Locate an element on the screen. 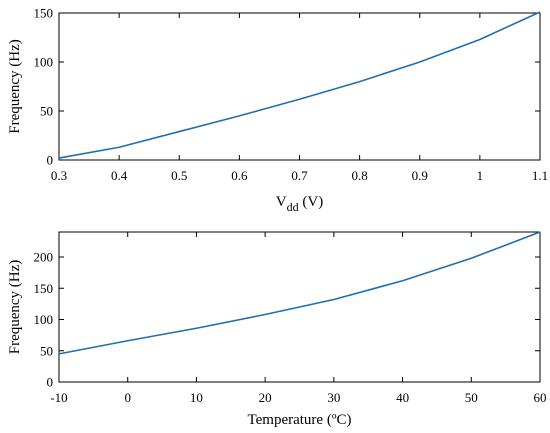 This screenshot has height=433, width=550. x-axis-label: Temperature (ºC) is located at coordinates (300, 420).